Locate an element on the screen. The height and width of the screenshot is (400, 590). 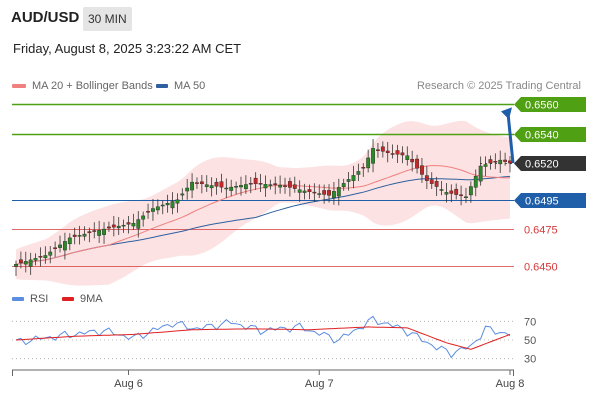
timeframe-button: 30 MIN is located at coordinates (107, 19).